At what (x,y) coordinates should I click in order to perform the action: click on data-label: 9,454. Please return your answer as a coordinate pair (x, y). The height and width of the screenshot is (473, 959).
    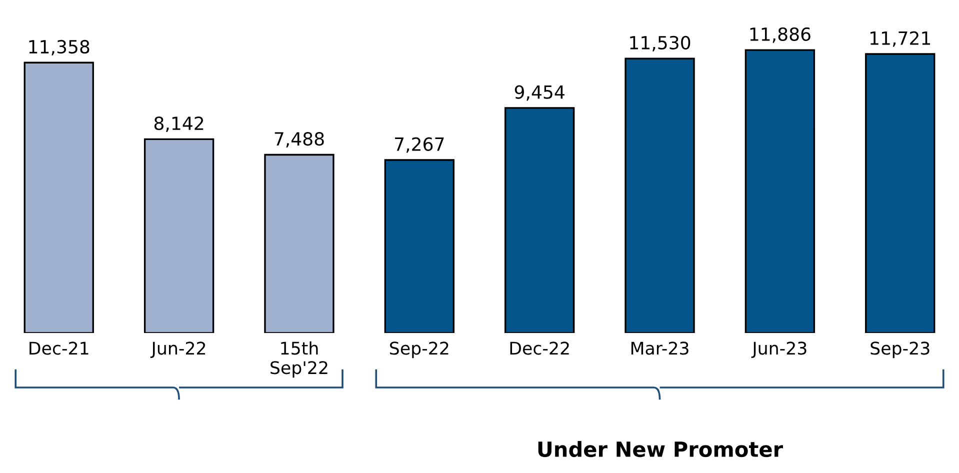
    Looking at the image, I should click on (539, 93).